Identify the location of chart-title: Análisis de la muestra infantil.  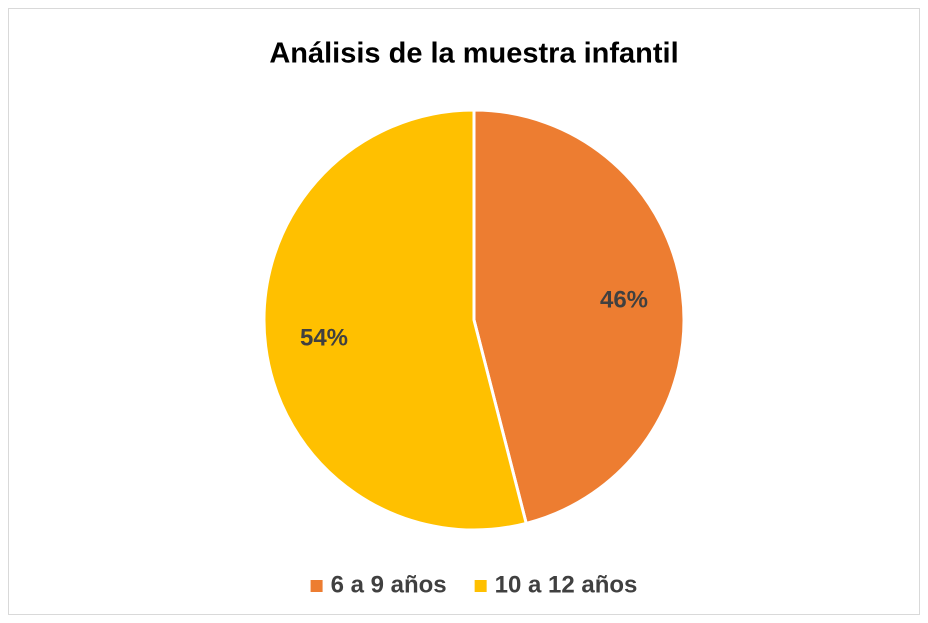
(473, 54).